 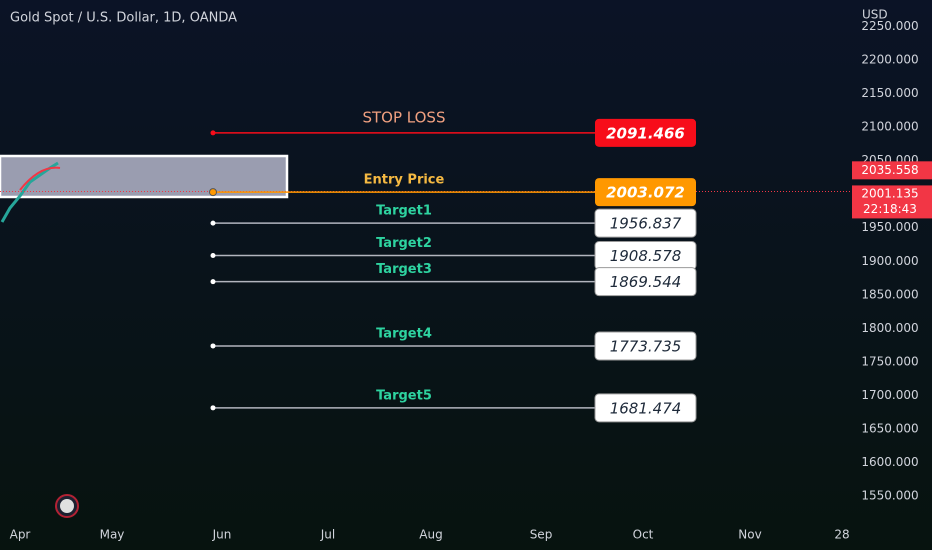 What do you see at coordinates (404, 180) in the screenshot?
I see `level-label: Entry Price` at bounding box center [404, 180].